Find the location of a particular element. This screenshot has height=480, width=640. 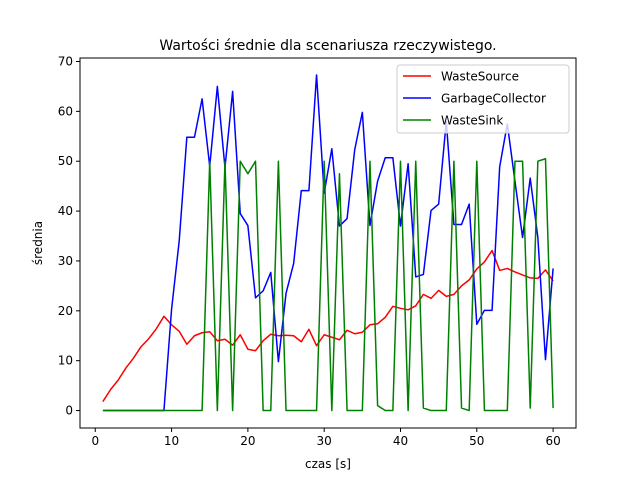

x-tick-label: 50 is located at coordinates (476, 441).